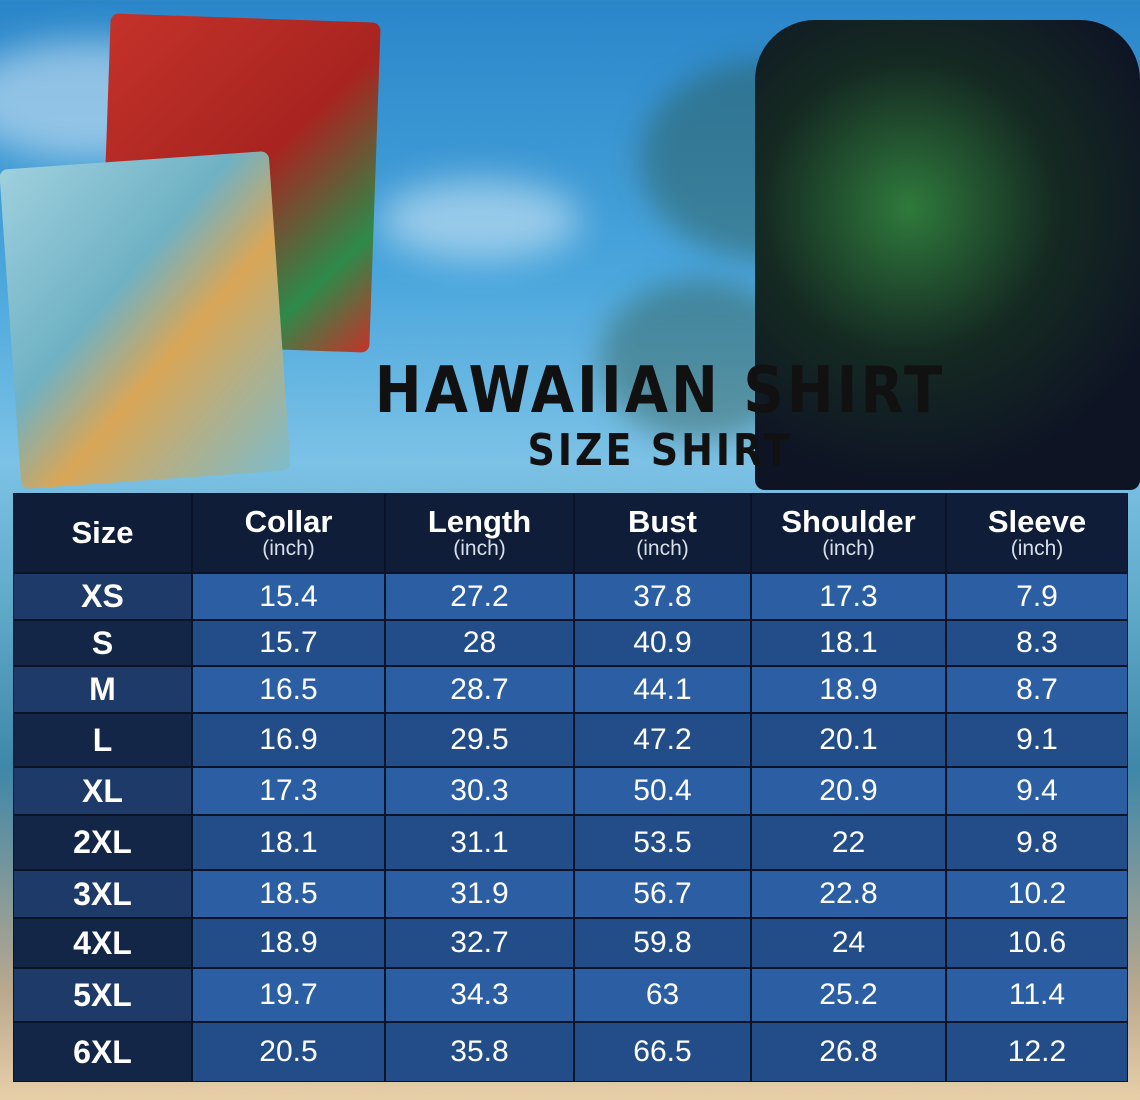 Image resolution: width=1140 pixels, height=1100 pixels. I want to click on size-cell: S, so click(102, 643).